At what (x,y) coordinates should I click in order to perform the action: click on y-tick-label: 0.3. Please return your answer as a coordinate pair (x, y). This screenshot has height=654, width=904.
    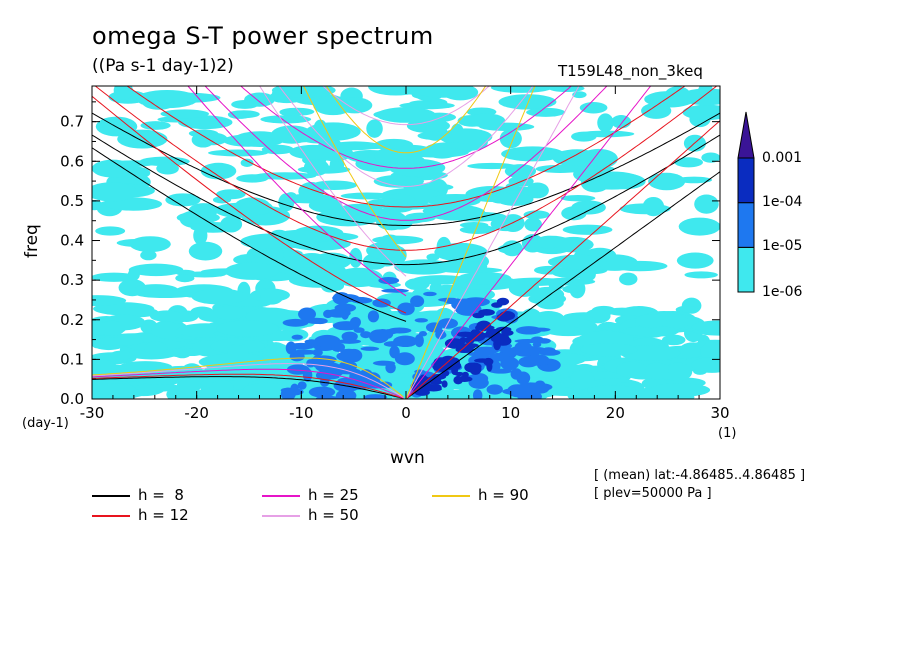
    Looking at the image, I should click on (72, 280).